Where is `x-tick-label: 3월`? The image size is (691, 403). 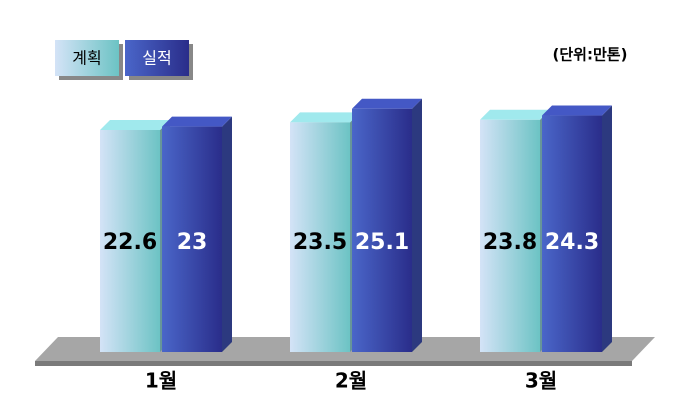 x-tick-label: 3월 is located at coordinates (541, 381).